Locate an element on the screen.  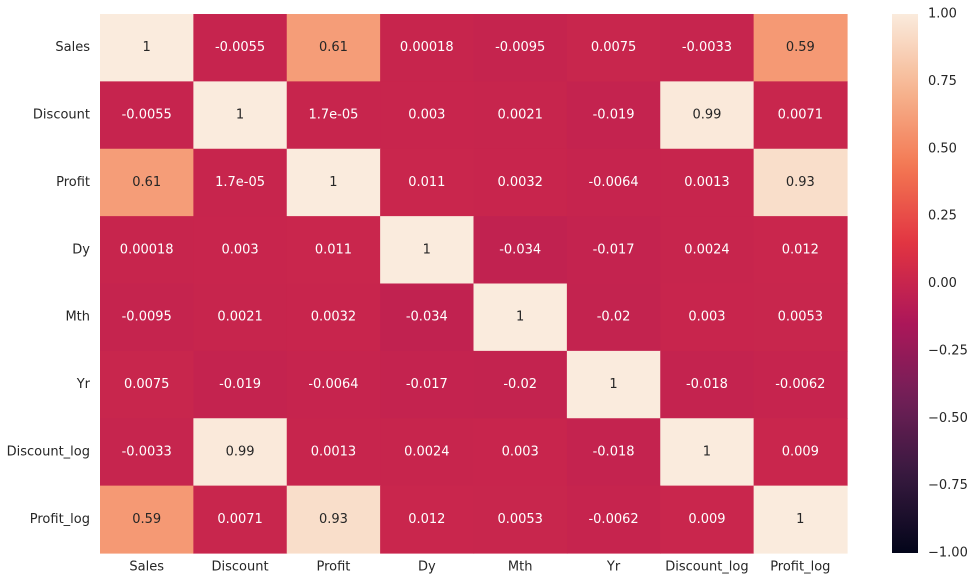
heatmap-cell-Mth-Profit_log is located at coordinates (800, 317).